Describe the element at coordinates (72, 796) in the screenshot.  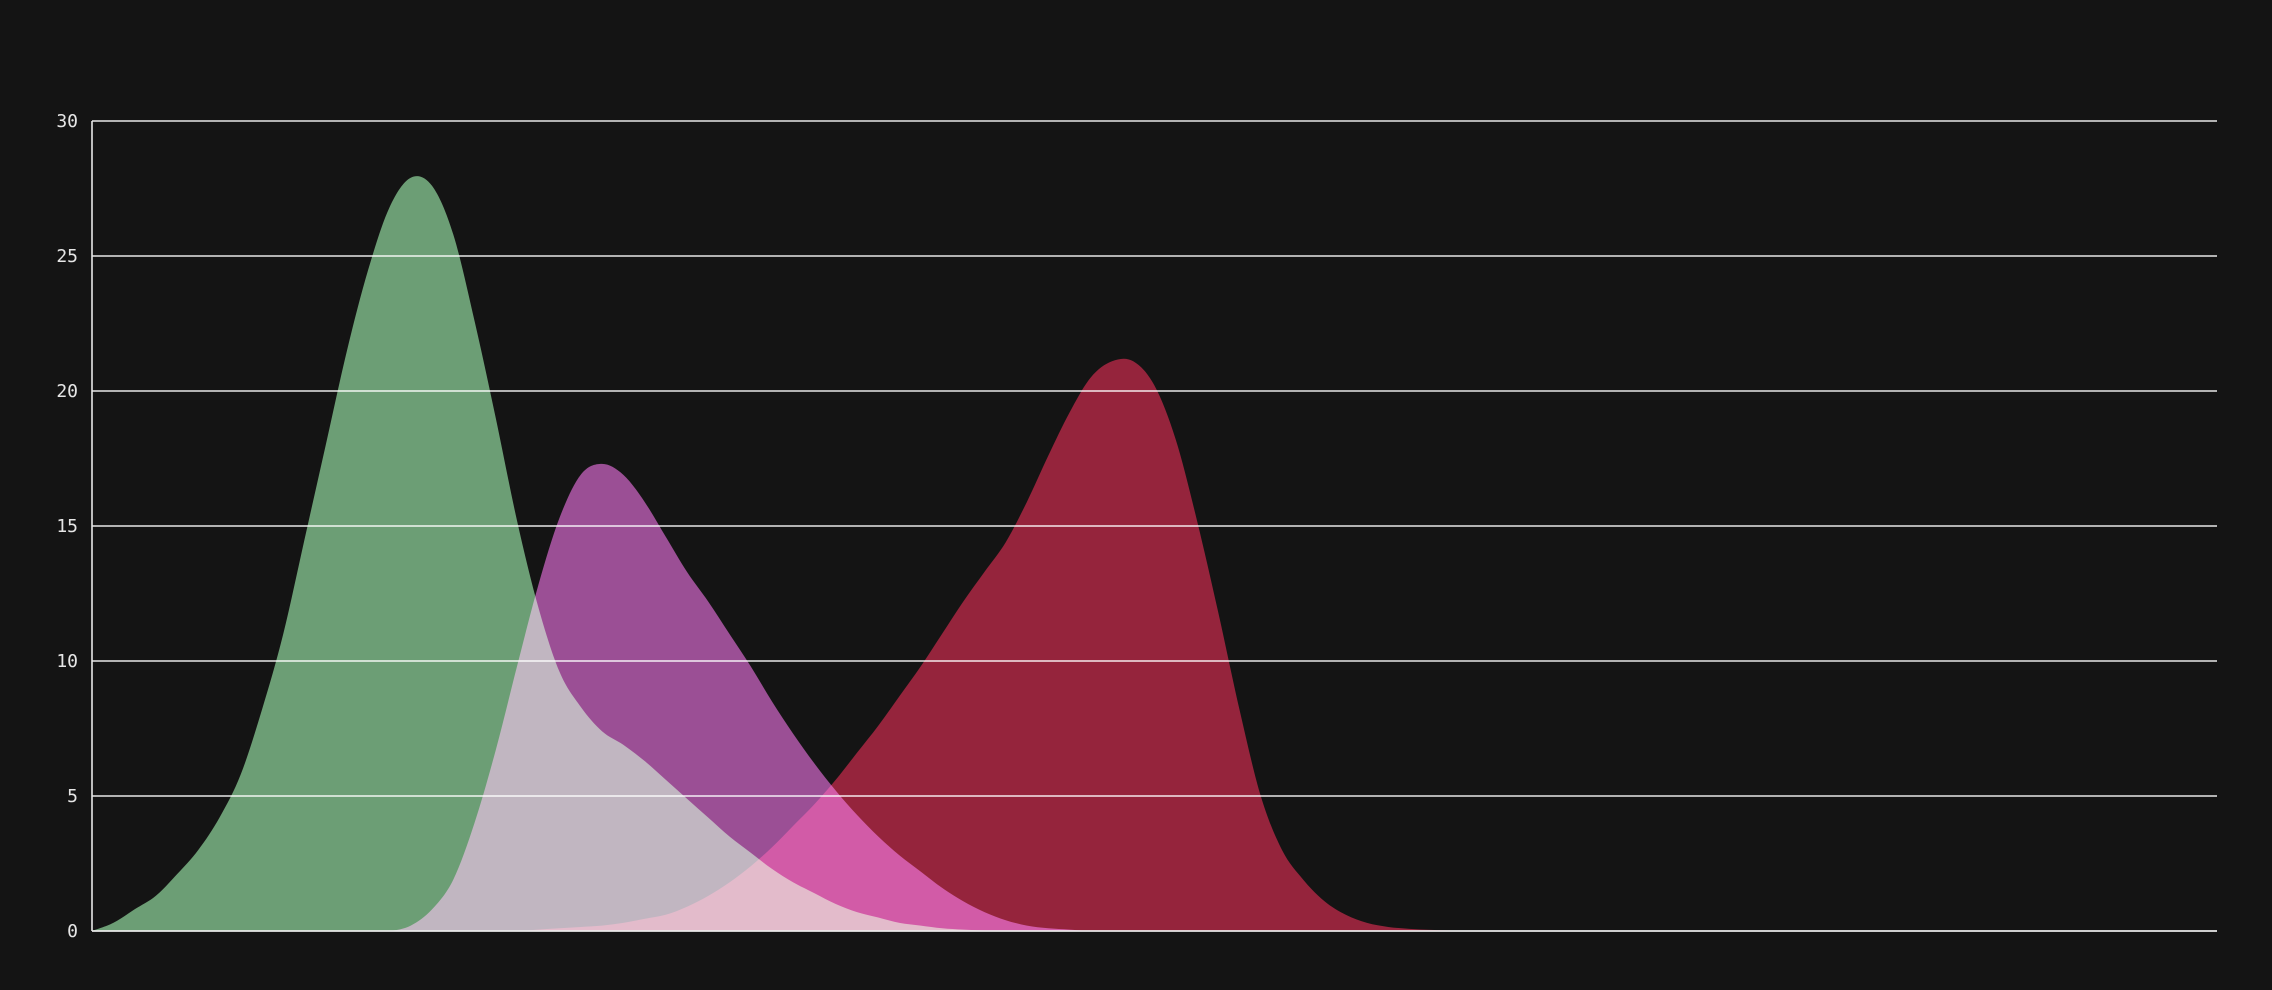
I see `y-tick-label: 5` at that location.